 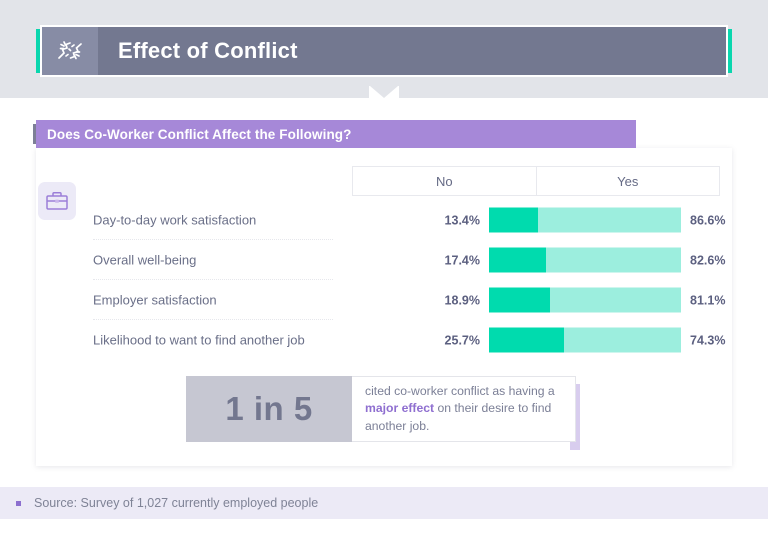 What do you see at coordinates (462, 340) in the screenshot?
I see `row-no-percent: 25.7%` at bounding box center [462, 340].